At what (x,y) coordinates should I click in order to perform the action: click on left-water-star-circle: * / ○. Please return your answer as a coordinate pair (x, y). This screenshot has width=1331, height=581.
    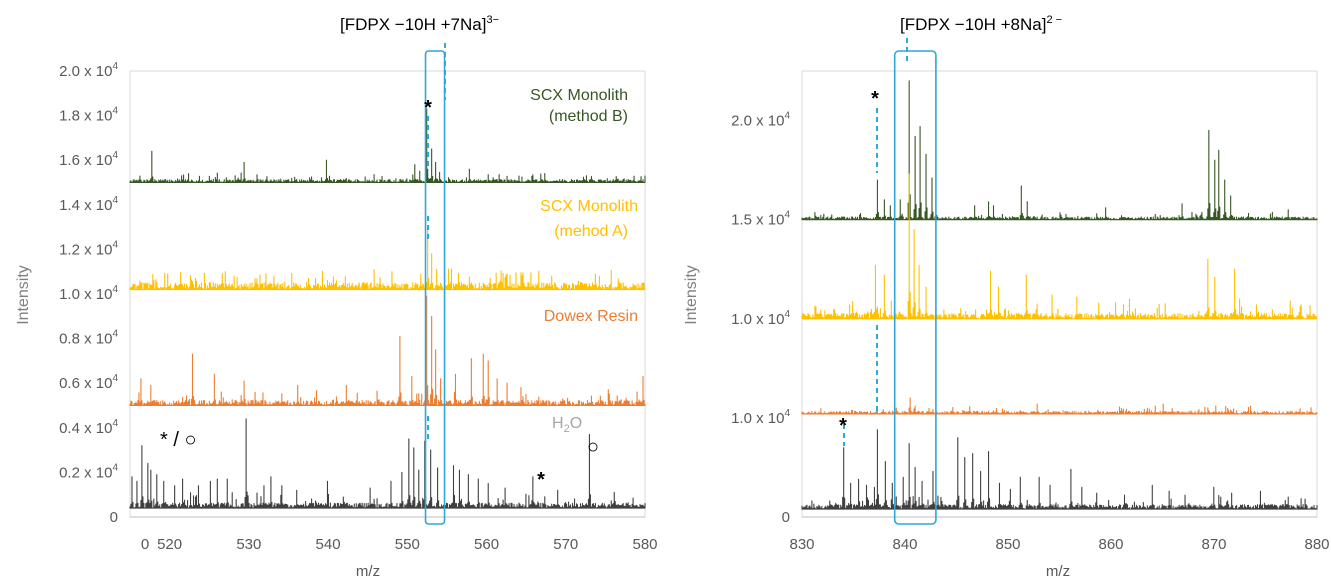
    Looking at the image, I should click on (178, 440).